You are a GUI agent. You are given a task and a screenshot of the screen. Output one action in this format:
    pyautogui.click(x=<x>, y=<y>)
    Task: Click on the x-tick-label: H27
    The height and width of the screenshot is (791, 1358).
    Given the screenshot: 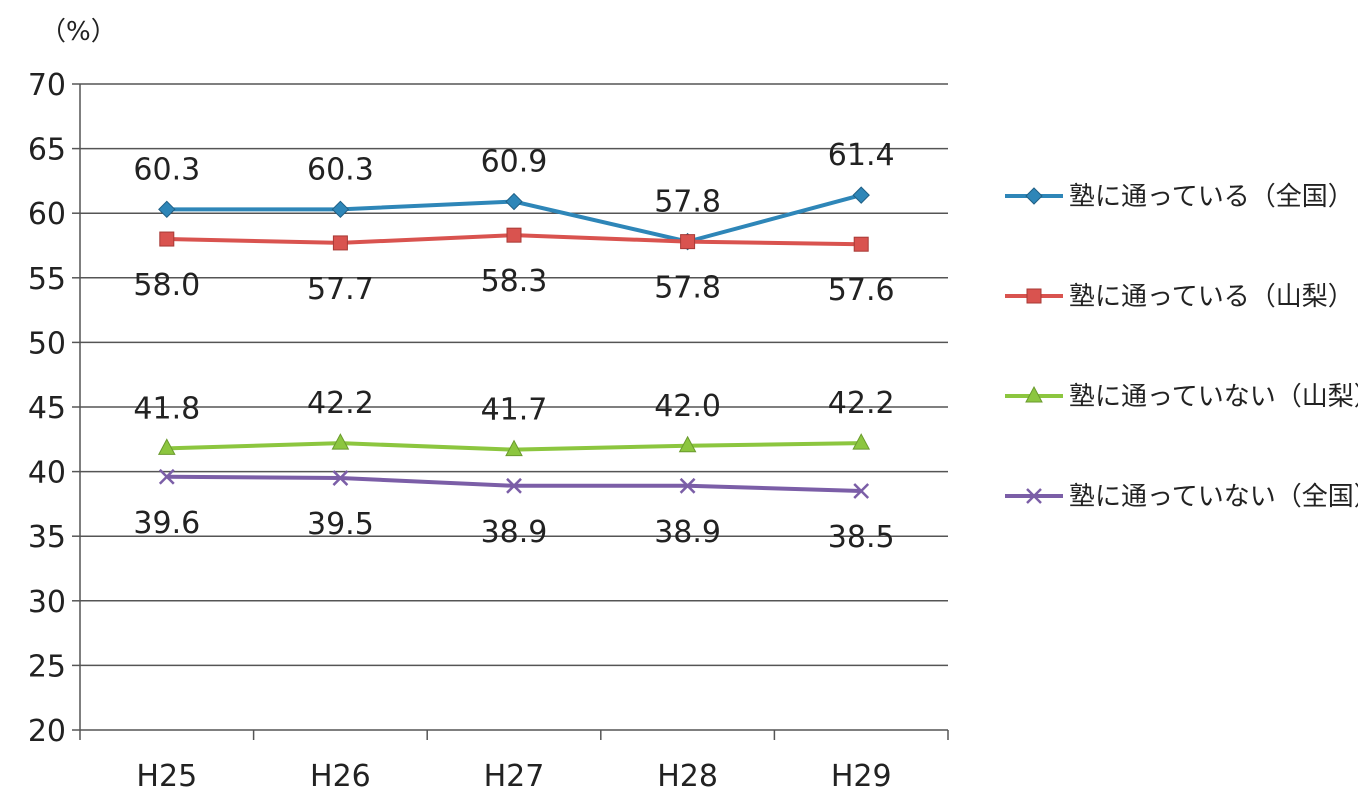 What is the action you would take?
    pyautogui.click(x=514, y=775)
    